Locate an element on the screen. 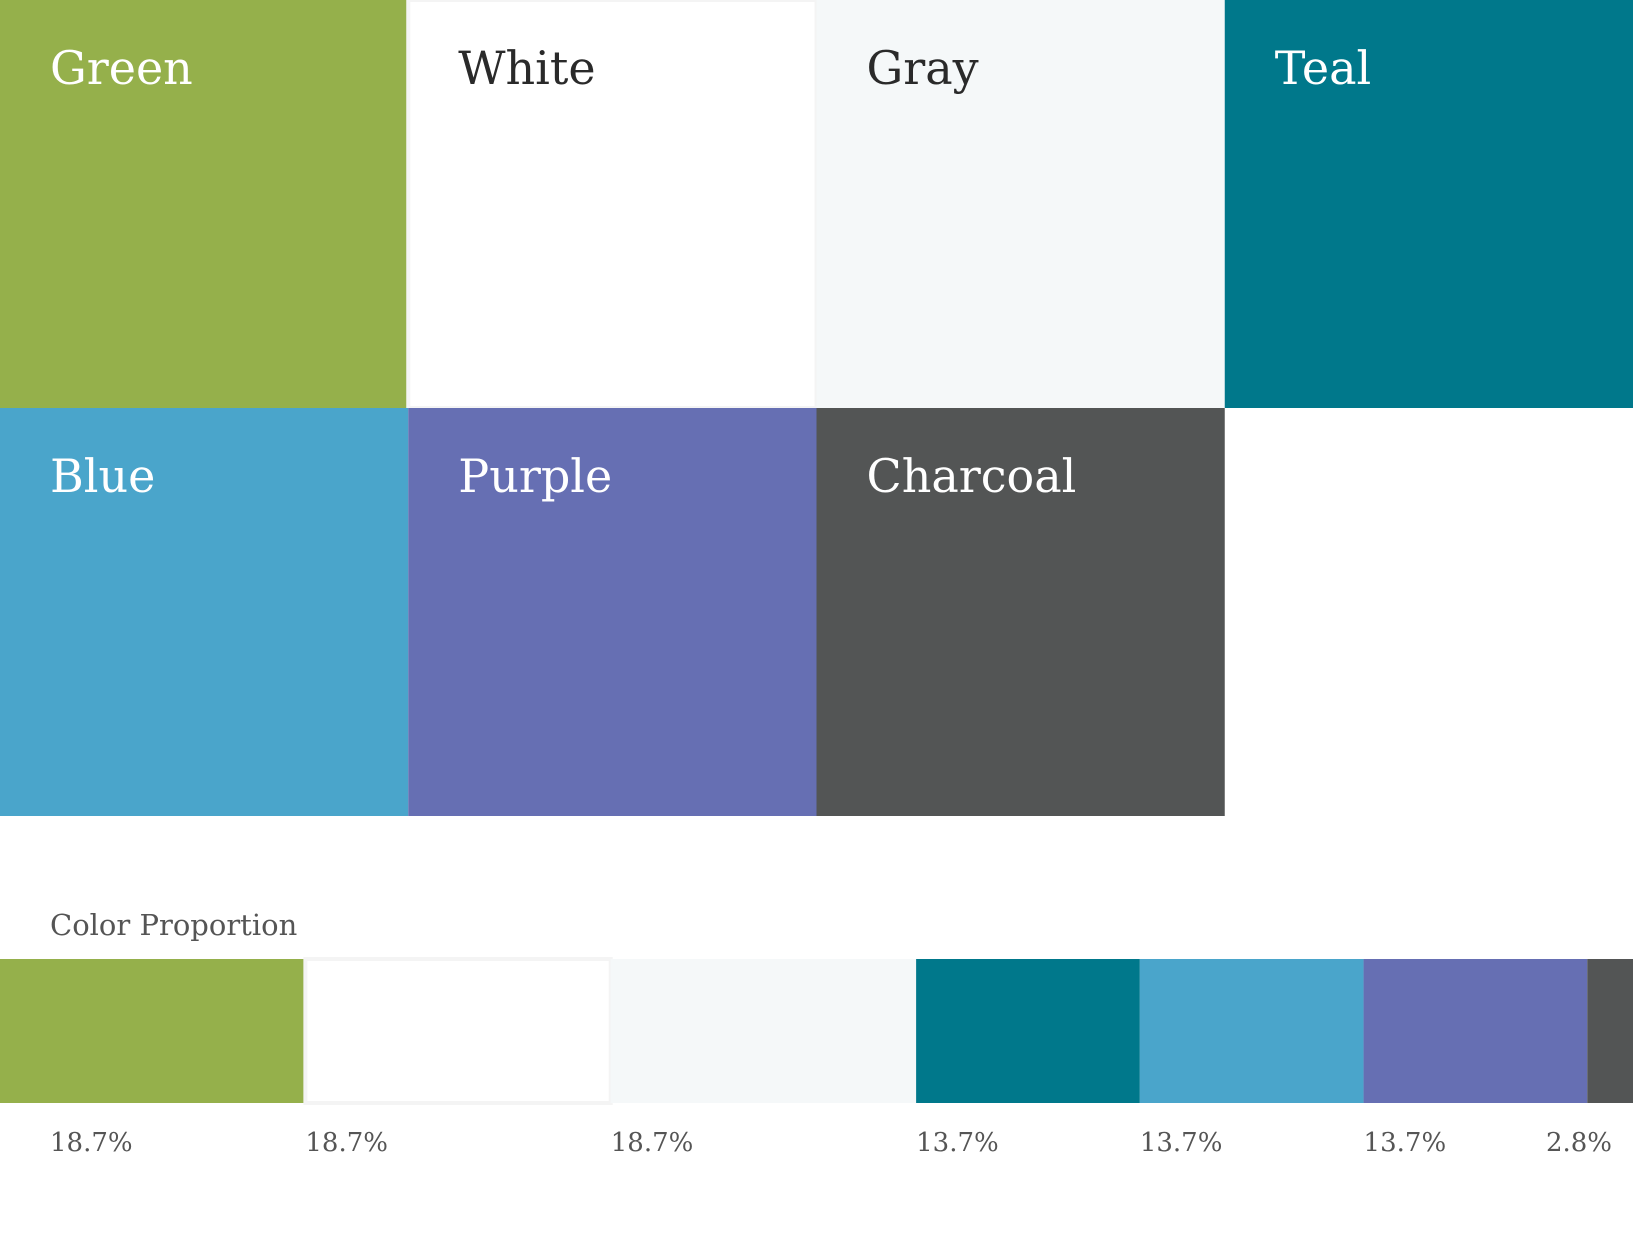 The width and height of the screenshot is (1633, 1249). swatch-name: Purple is located at coordinates (535, 476).